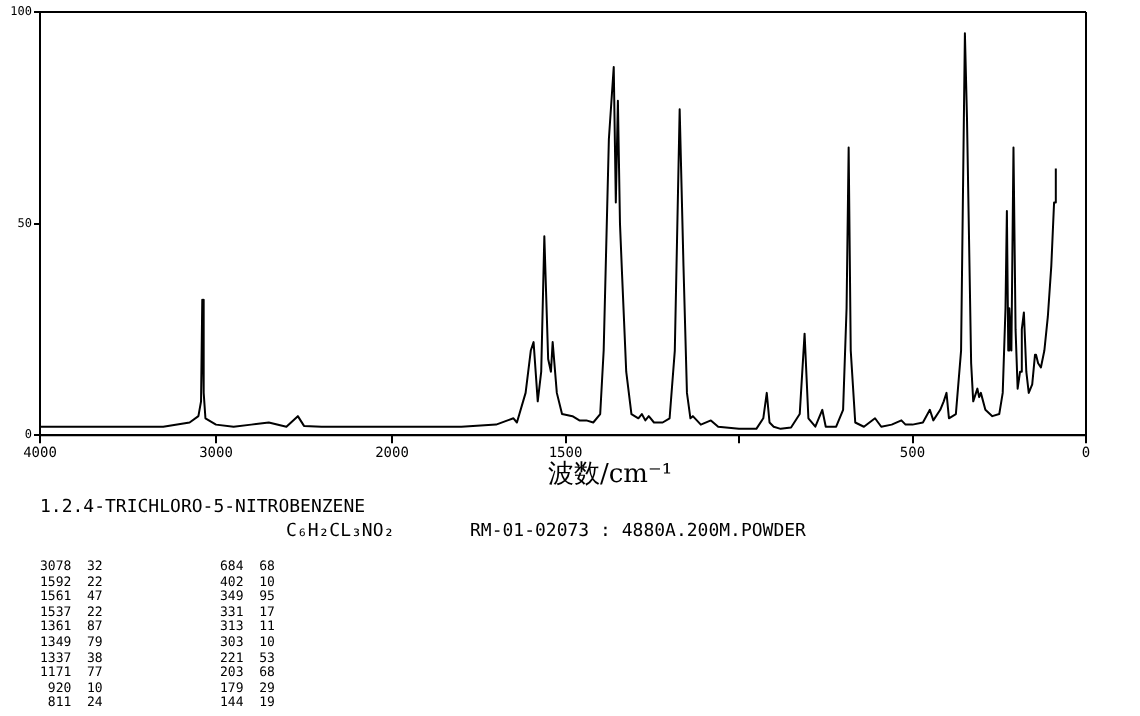 This screenshot has height=716, width=1140. Describe the element at coordinates (638, 532) in the screenshot. I see `text: RM-01-02073 : 4880A.200M.POWDER` at that location.